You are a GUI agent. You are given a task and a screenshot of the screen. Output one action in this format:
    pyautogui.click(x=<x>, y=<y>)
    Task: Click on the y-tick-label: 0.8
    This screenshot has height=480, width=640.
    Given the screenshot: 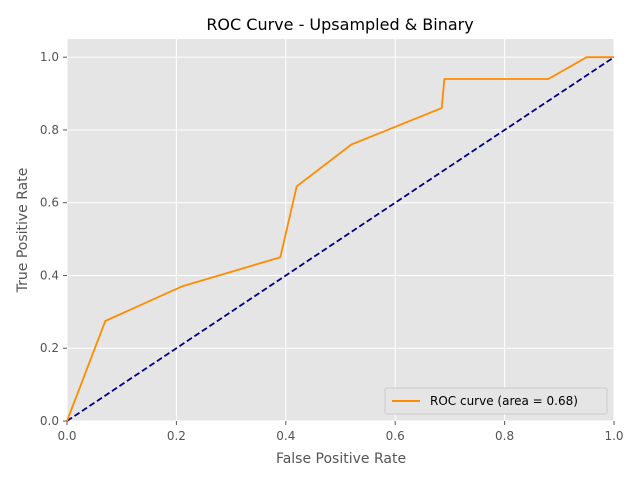 What is the action you would take?
    pyautogui.click(x=49, y=130)
    